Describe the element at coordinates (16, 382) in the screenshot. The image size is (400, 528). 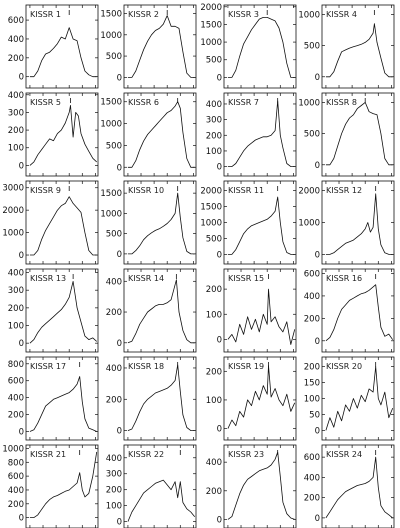
I see `panel-17-ytick-label-3: 600` at that location.